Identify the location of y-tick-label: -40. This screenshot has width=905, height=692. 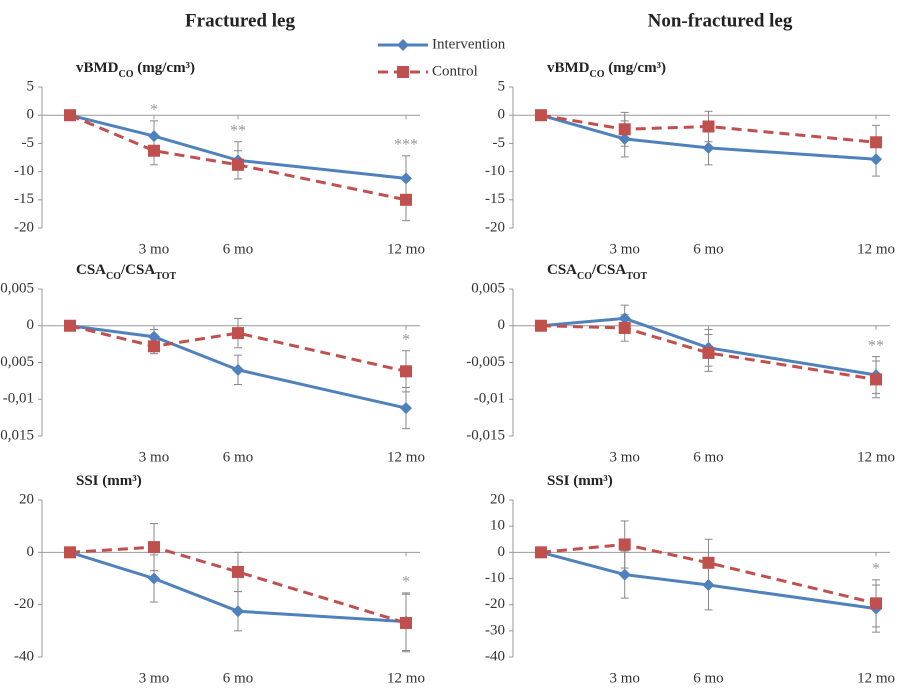
(495, 656).